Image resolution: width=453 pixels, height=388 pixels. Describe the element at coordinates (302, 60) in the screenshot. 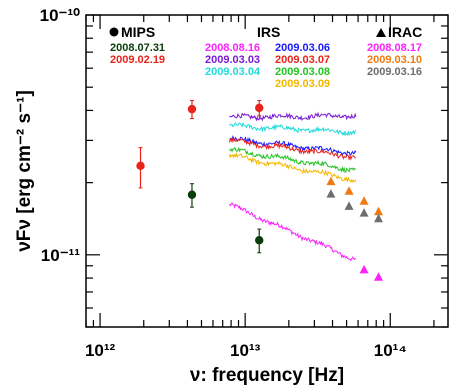

I see `legend-entry: 2009.03.07` at that location.